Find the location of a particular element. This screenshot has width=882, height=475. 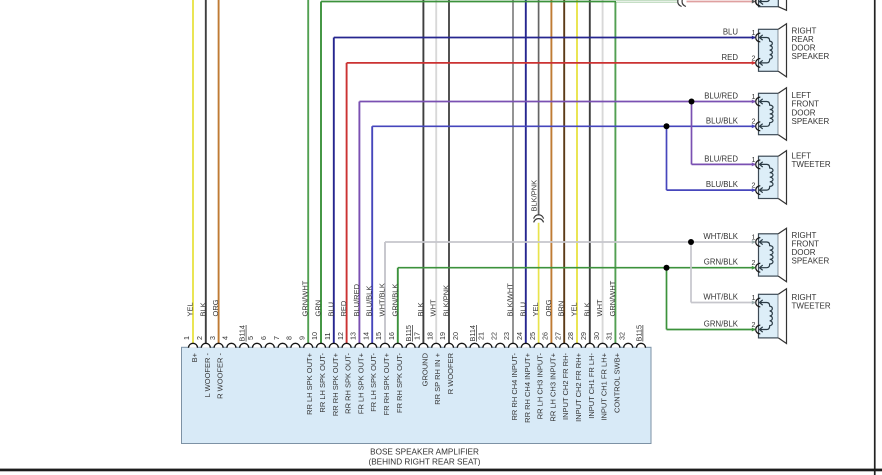

svg-text: 19 is located at coordinates (442, 336).